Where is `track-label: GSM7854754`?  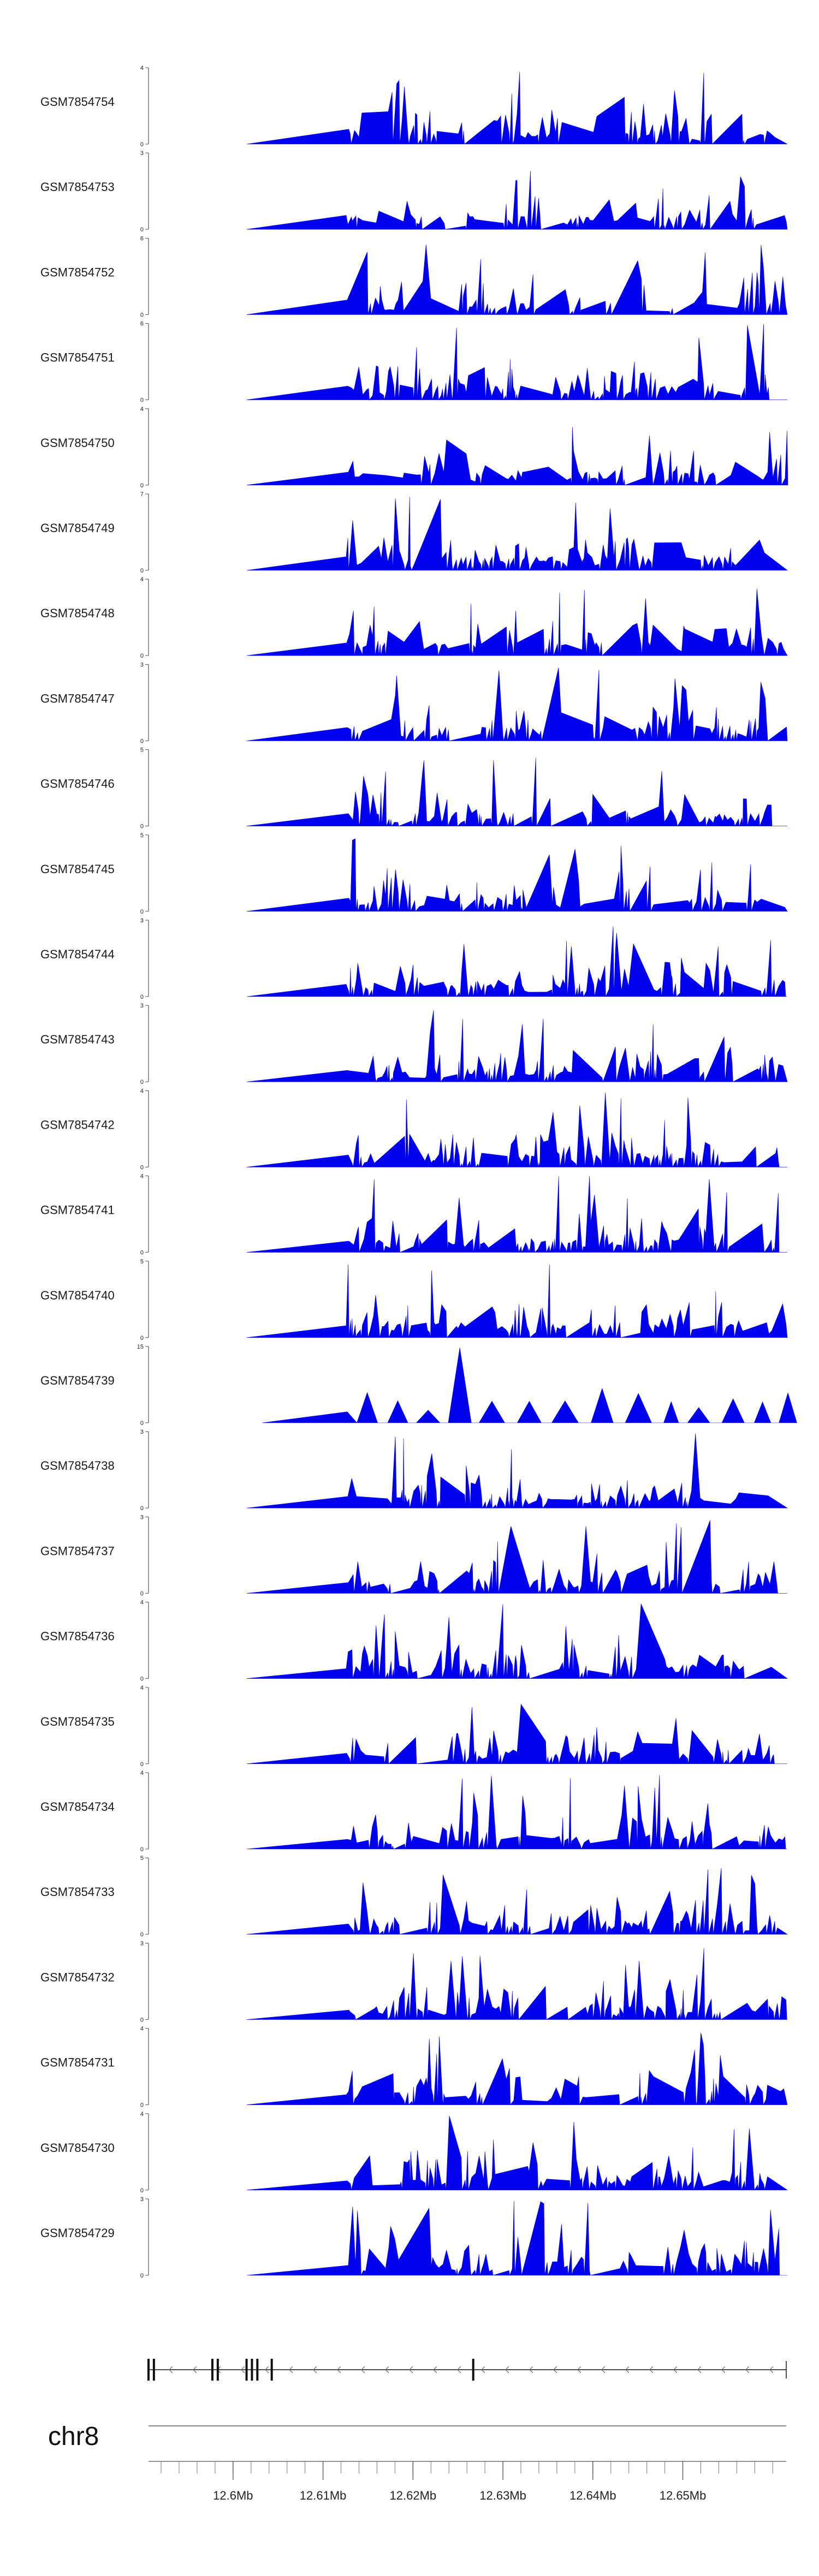
track-label: GSM7854754 is located at coordinates (77, 102).